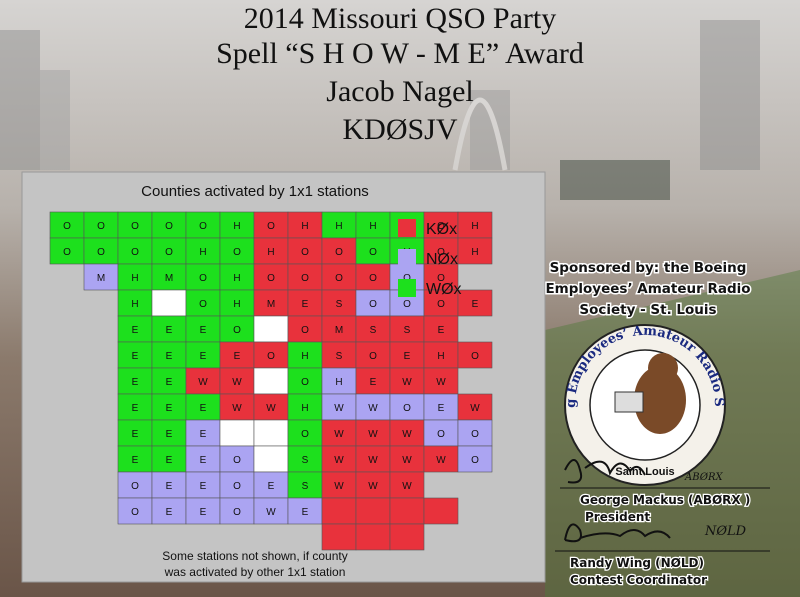 This screenshot has width=800, height=597. What do you see at coordinates (647, 310) in the screenshot?
I see `sponsor-line: Society - St. Louis` at bounding box center [647, 310].